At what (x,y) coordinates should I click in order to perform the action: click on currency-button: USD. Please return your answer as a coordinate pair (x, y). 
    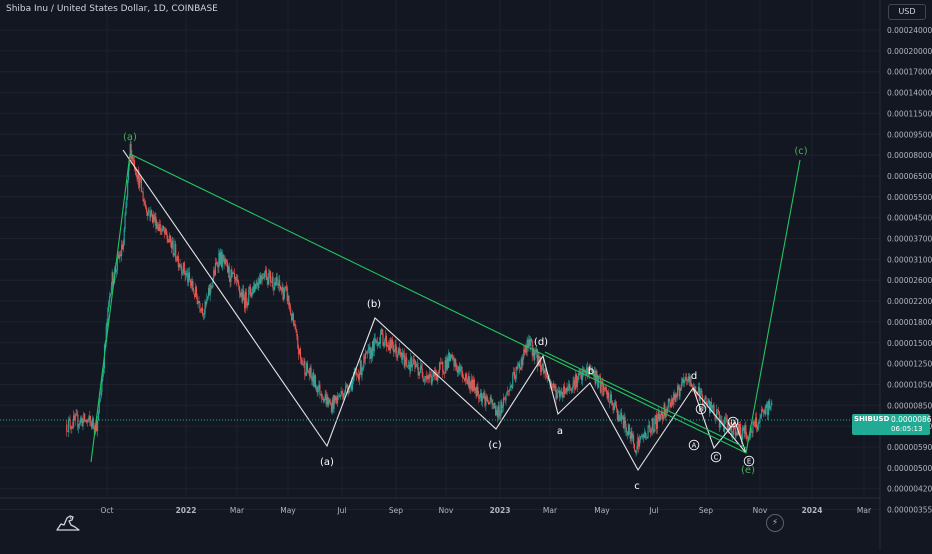
    Looking at the image, I should click on (907, 12).